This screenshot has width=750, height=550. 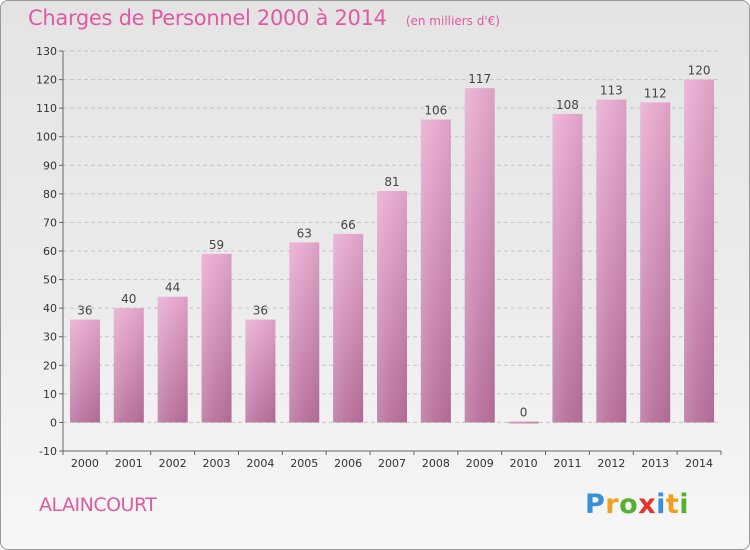 I want to click on data-label-2006: 66, so click(x=347, y=225).